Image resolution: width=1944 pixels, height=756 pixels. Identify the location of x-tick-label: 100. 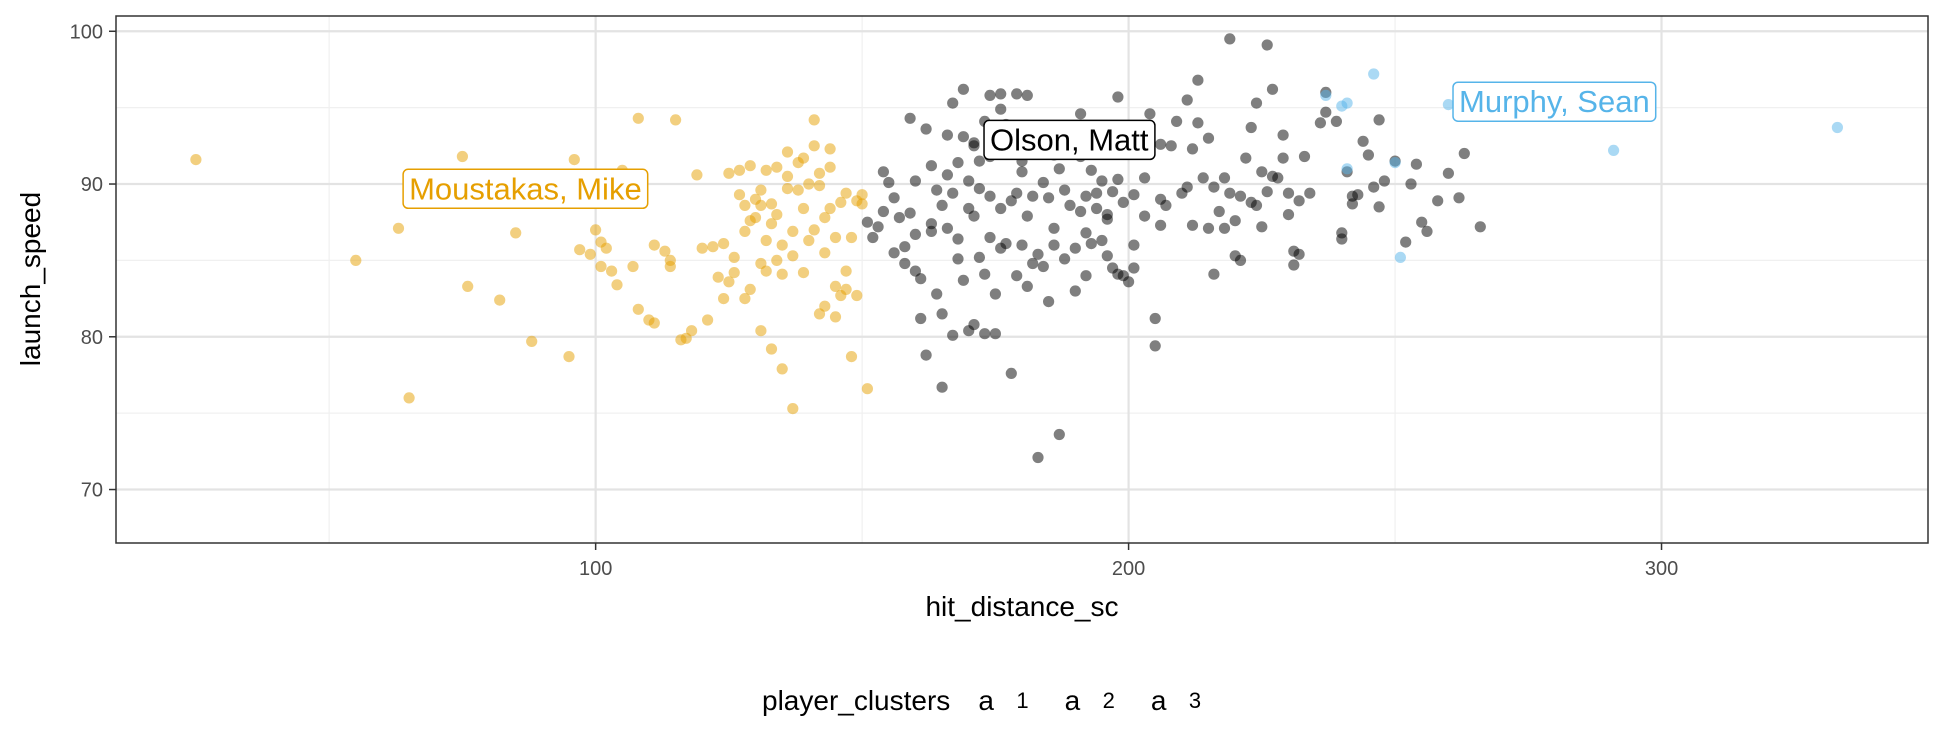
(595, 569).